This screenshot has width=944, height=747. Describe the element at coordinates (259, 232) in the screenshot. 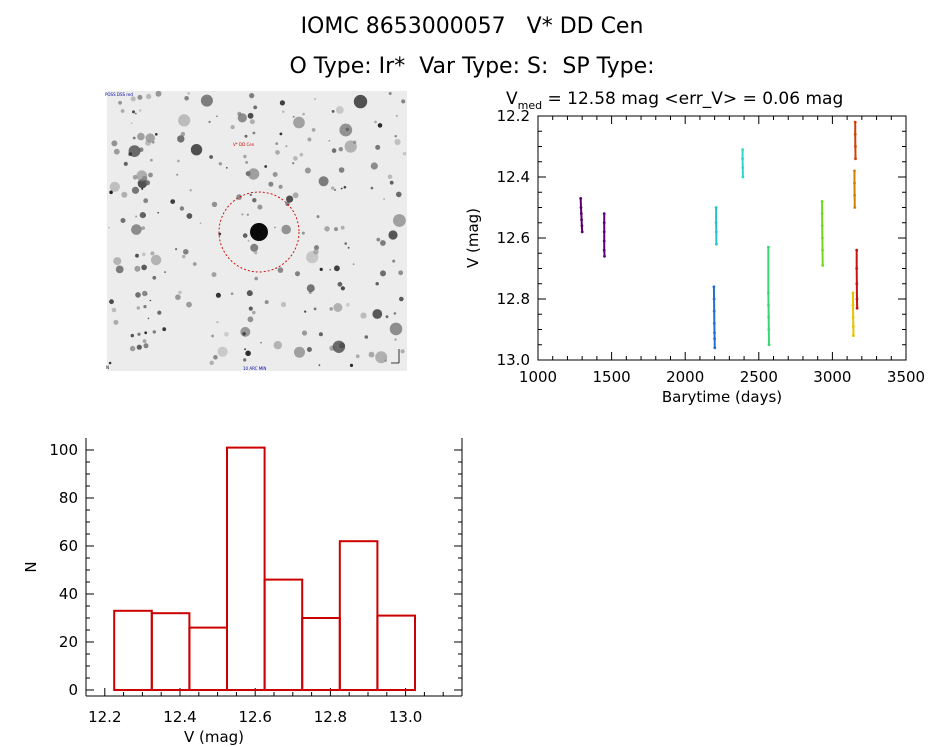

I see `target-marker-circle` at that location.